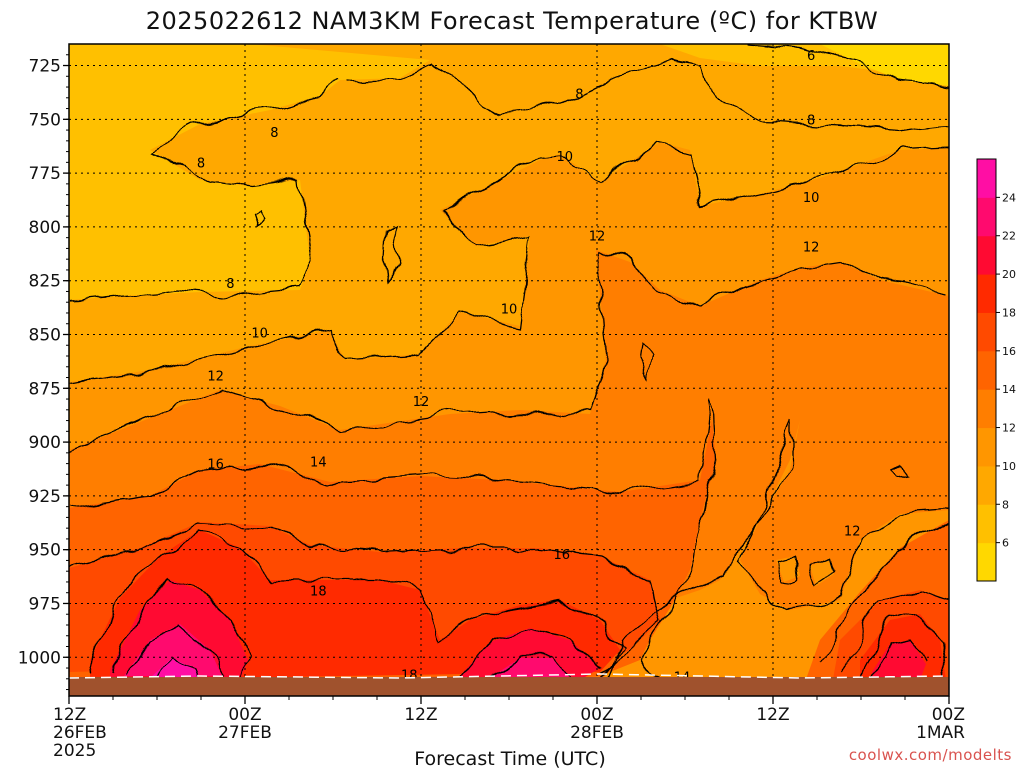 Image resolution: width=1024 pixels, height=768 pixels. What do you see at coordinates (1009, 351) in the screenshot?
I see `colorbar-label: 16` at bounding box center [1009, 351].